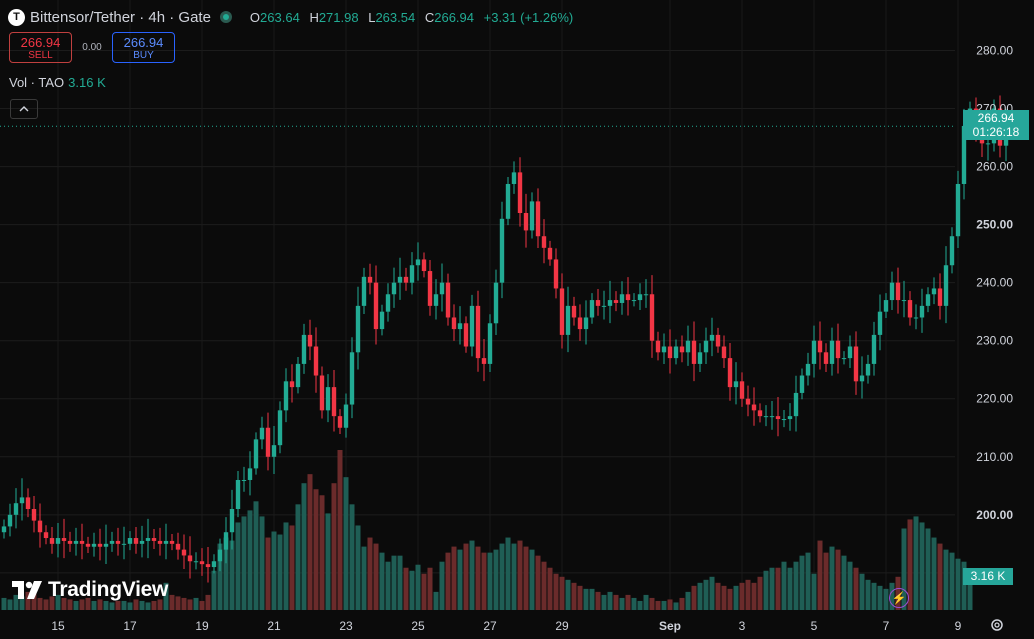 The image size is (1034, 639). I want to click on symbol-title: Bittensor/Tether · 4h · Gate, so click(120, 17).